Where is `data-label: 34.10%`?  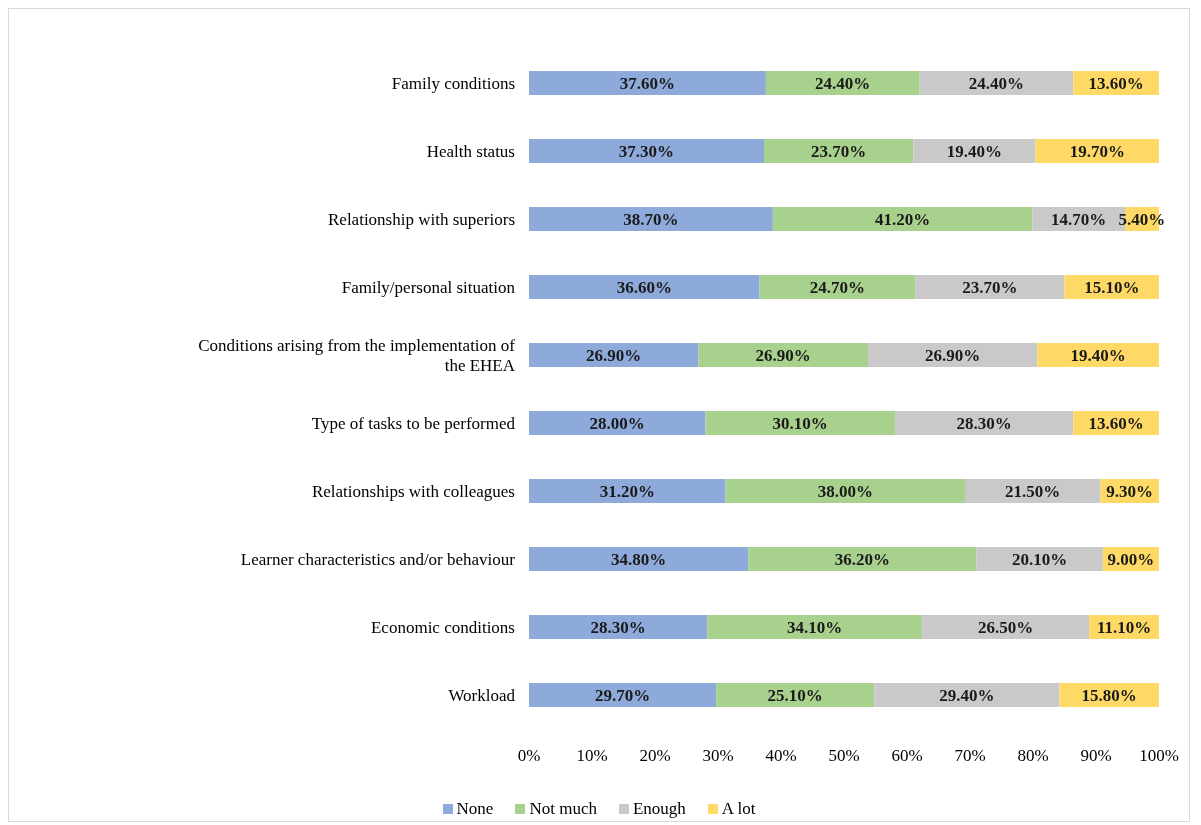 data-label: 34.10% is located at coordinates (815, 627).